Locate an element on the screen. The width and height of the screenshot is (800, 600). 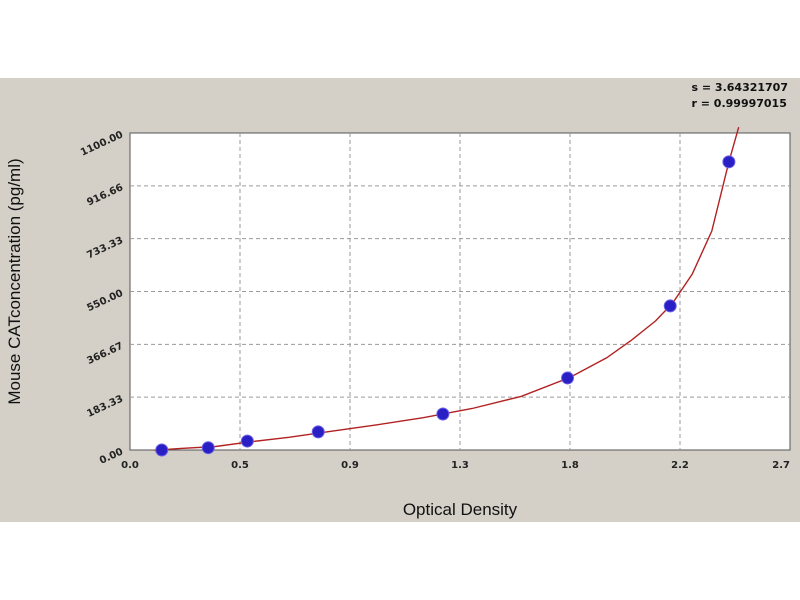
y-tick-label: 366.67 is located at coordinates (105, 354).